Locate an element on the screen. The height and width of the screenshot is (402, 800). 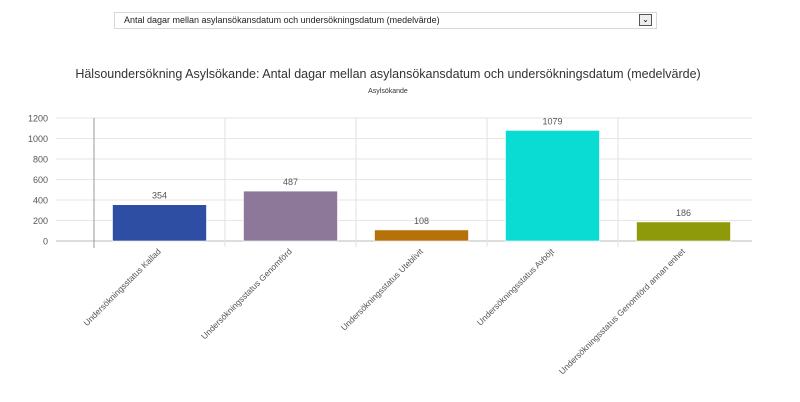
y-tick-label: 400 is located at coordinates (40, 201).